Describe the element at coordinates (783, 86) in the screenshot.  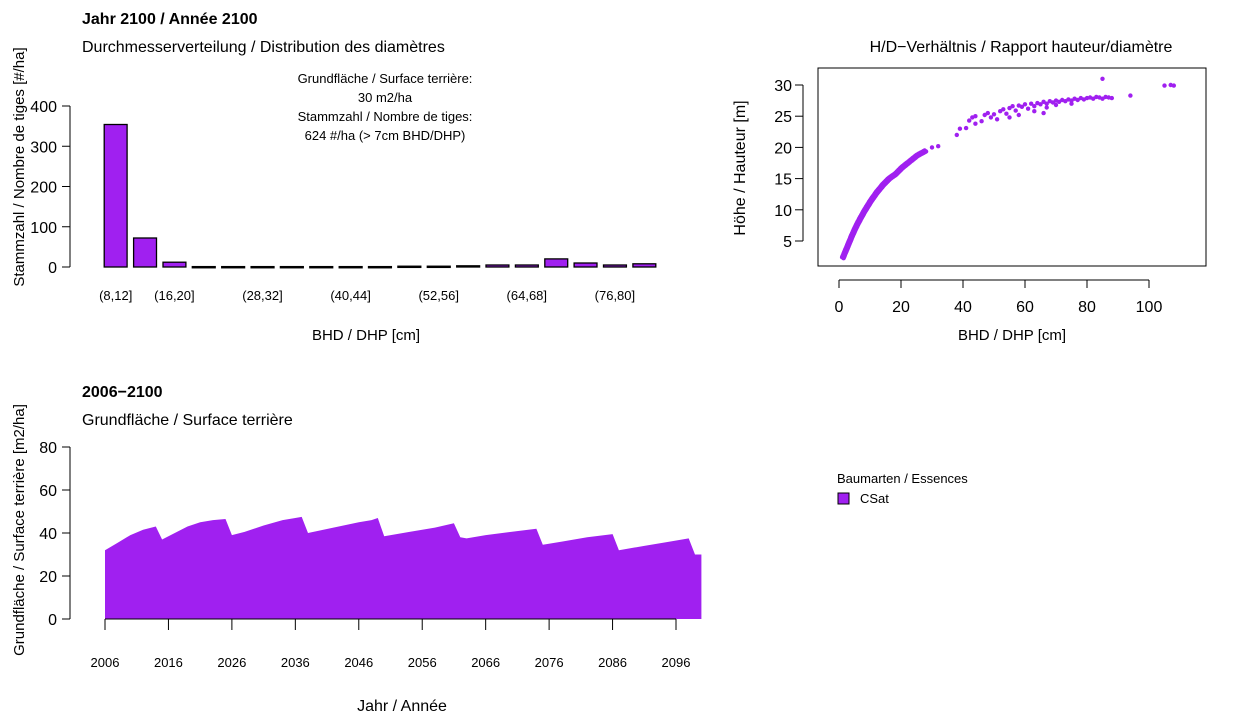
I see `panel2-y-tick-label: 30` at that location.